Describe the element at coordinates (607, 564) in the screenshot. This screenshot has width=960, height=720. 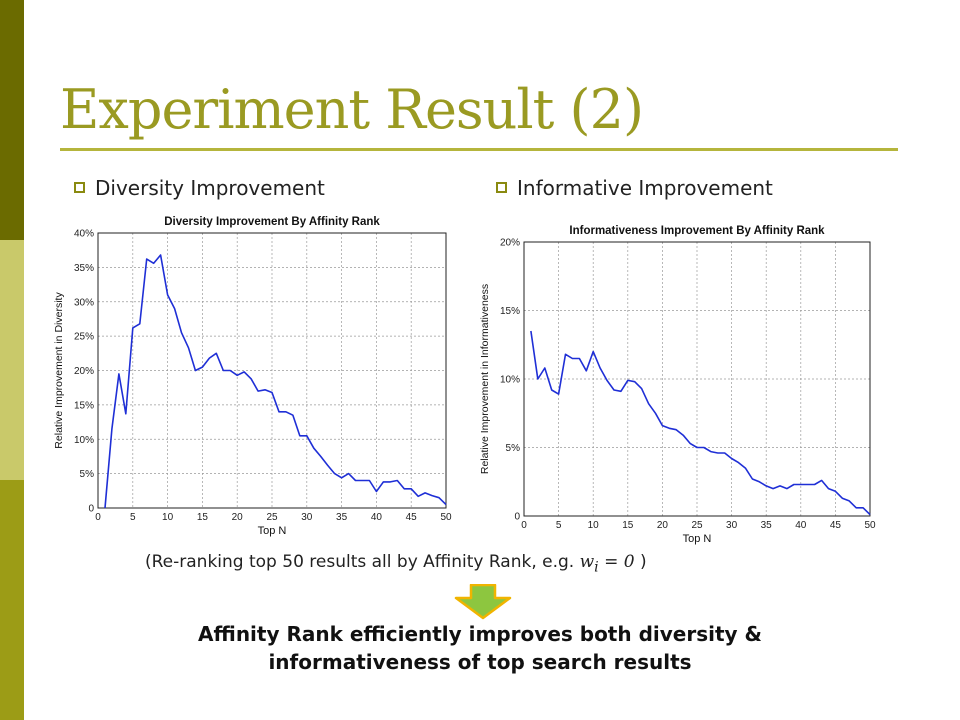
I see `weight-formula: wi = 0` at that location.